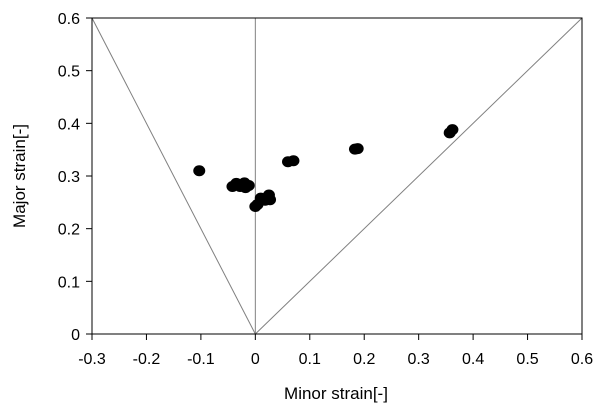  Describe the element at coordinates (69, 282) in the screenshot. I see `y-tick-label: 0.1` at that location.